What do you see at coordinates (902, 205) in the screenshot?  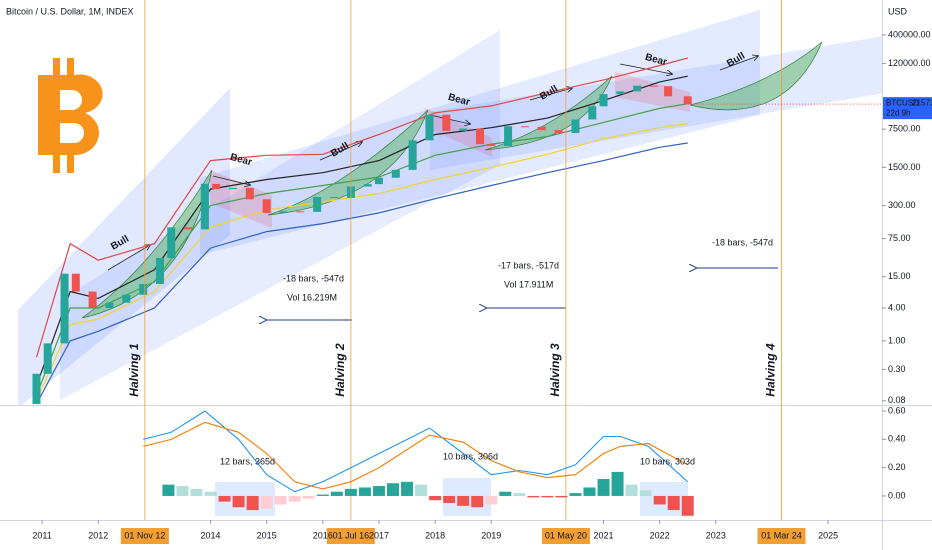 I see `y-tick-label: 300.00` at bounding box center [902, 205].